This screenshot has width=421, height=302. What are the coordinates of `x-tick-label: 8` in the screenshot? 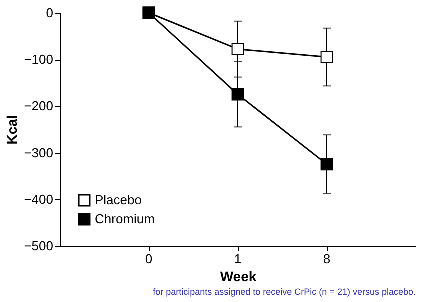 It's located at (327, 259).